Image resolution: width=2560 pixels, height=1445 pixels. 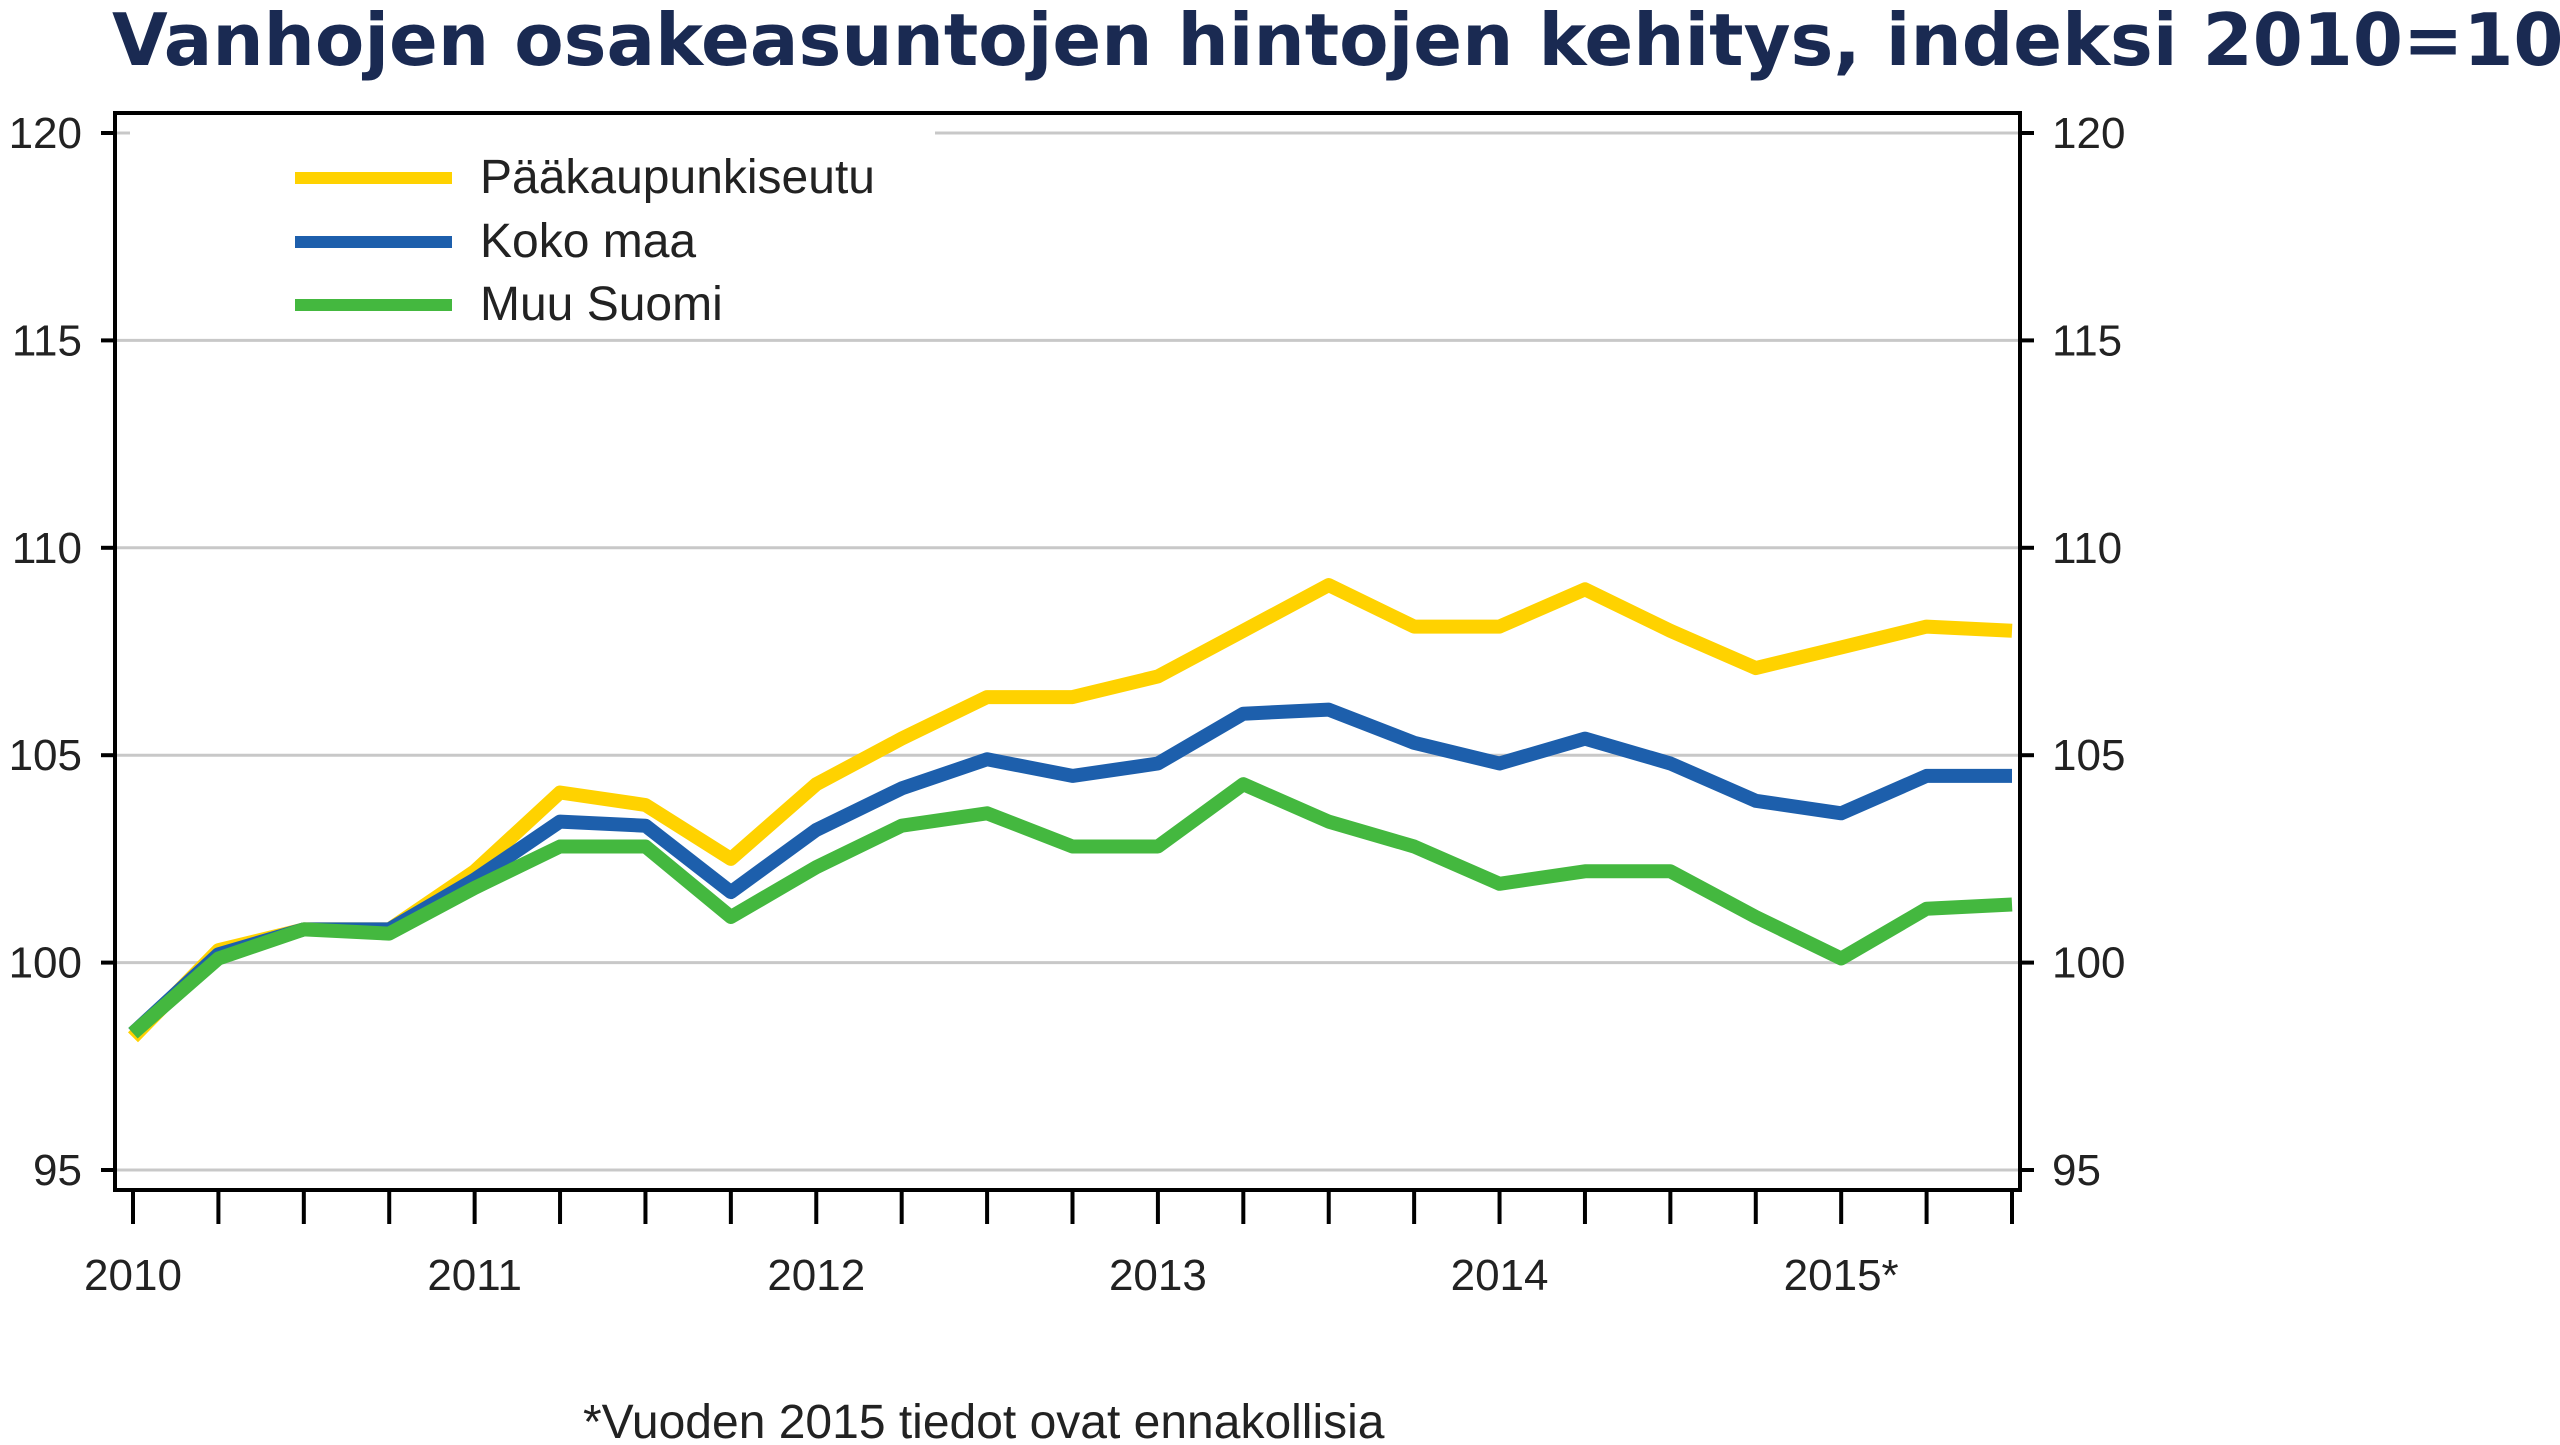 I want to click on x-tick-label: 2014, so click(x=1500, y=1275).